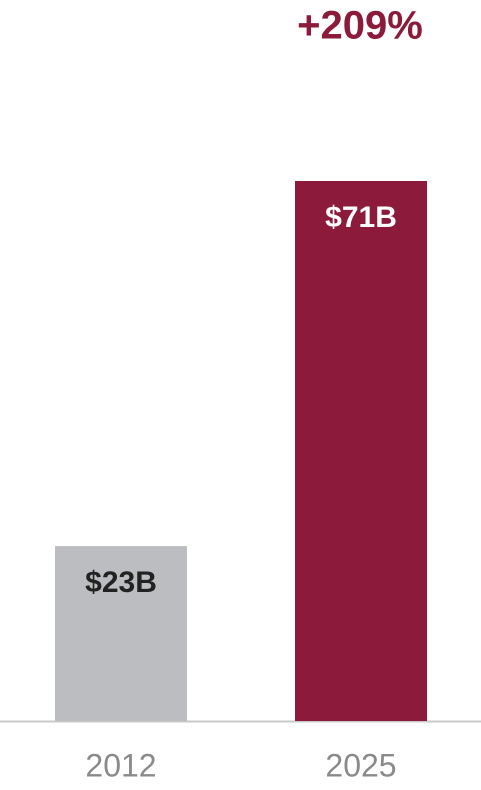 The image size is (481, 790). I want to click on x-tick-label: 2012, so click(120, 765).